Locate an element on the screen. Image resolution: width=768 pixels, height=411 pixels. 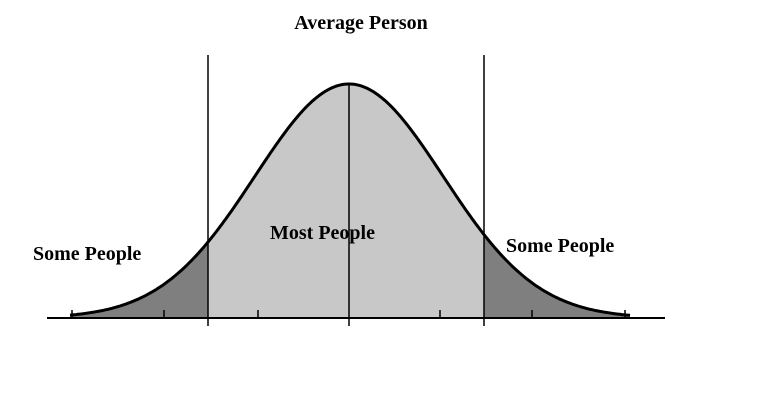
label-center: Most People is located at coordinates (322, 233).